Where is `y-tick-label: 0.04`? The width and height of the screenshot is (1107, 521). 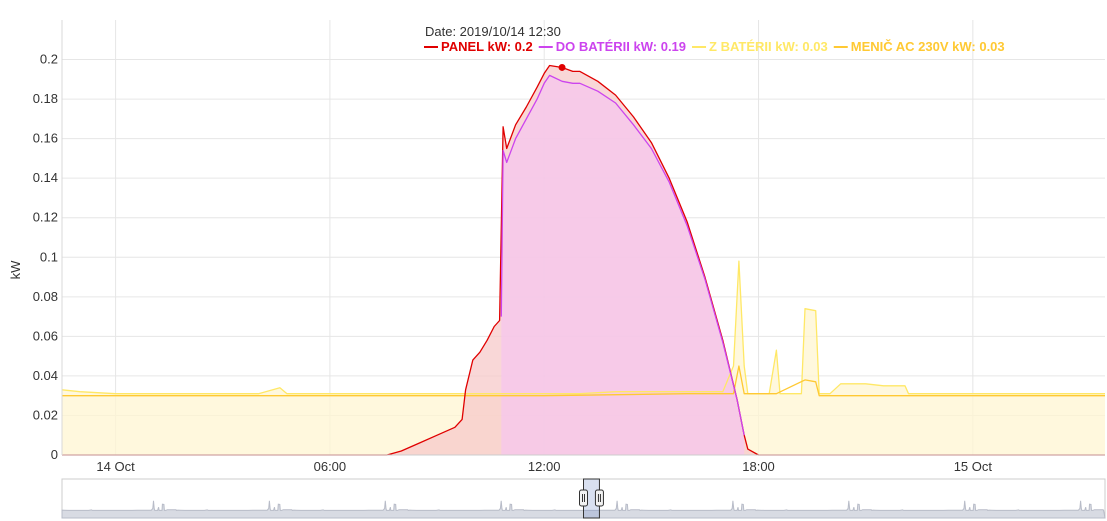
y-tick-label: 0.04 is located at coordinates (45, 375).